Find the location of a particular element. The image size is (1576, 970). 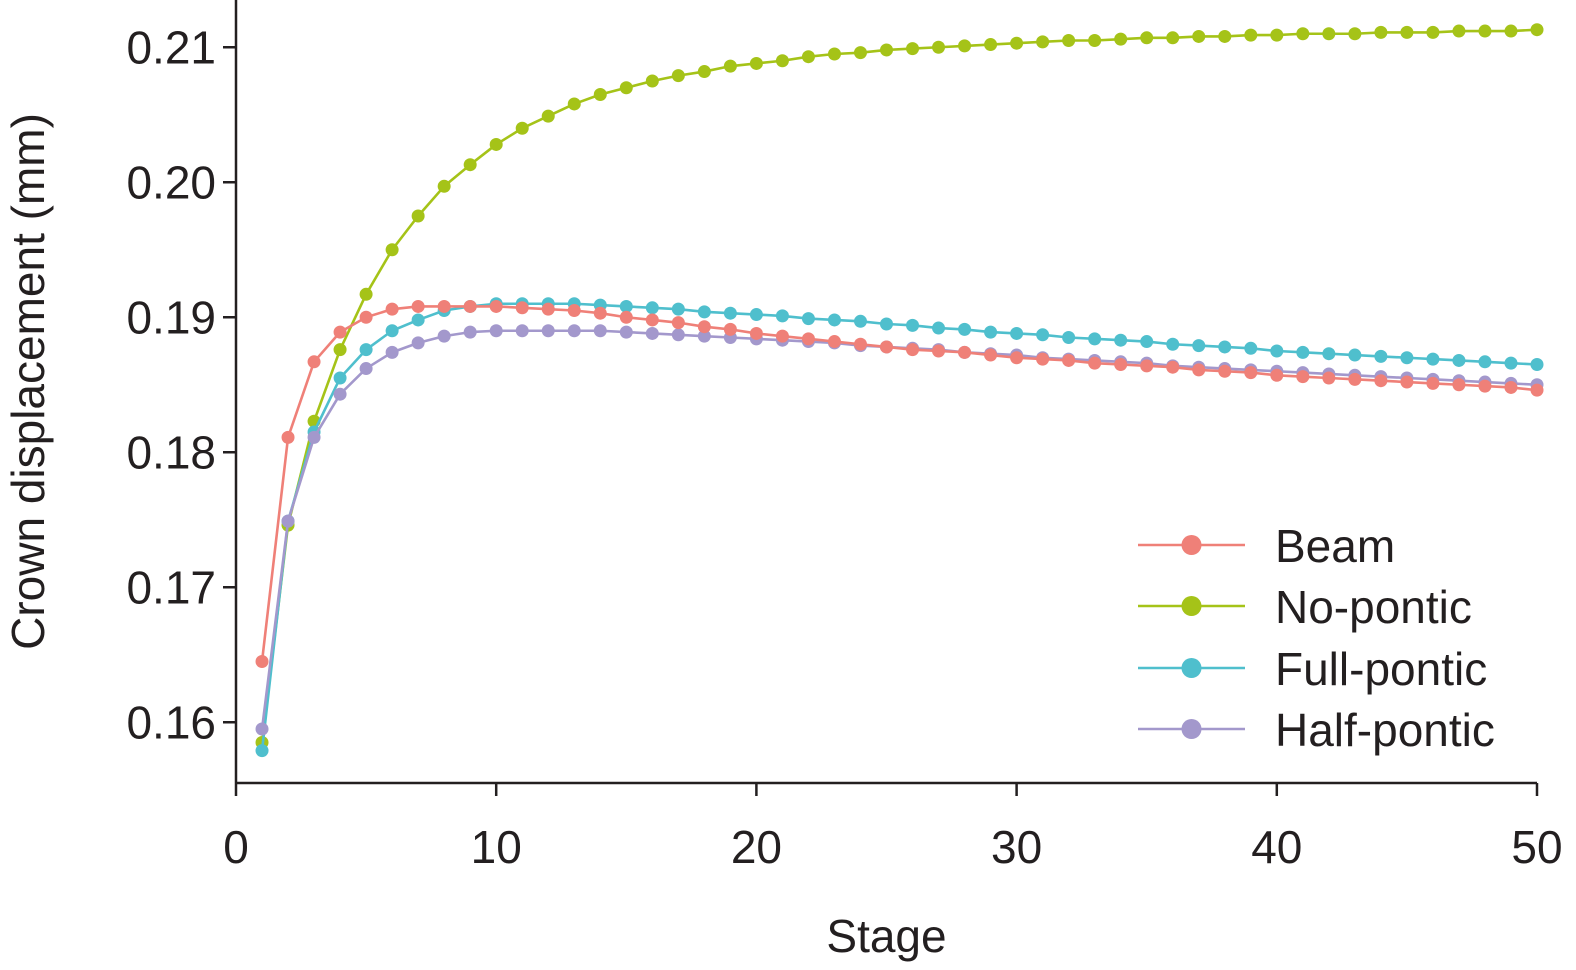

x-axis-title: Stage is located at coordinates (886, 936).